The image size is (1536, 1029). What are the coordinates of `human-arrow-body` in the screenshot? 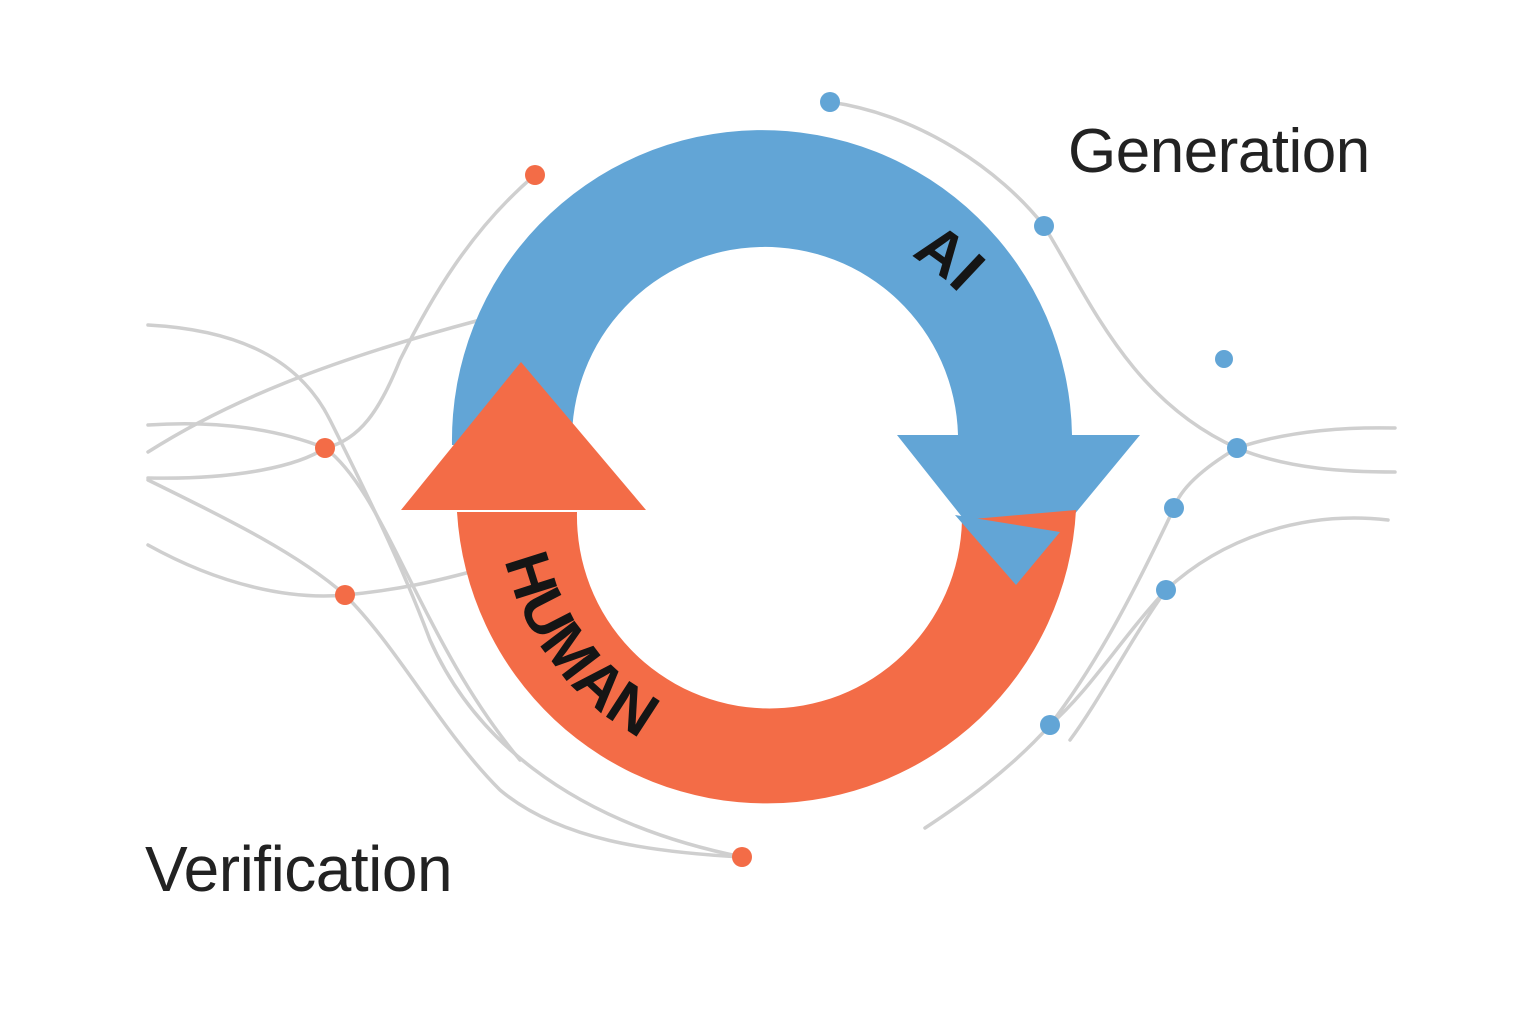 It's located at (766, 657).